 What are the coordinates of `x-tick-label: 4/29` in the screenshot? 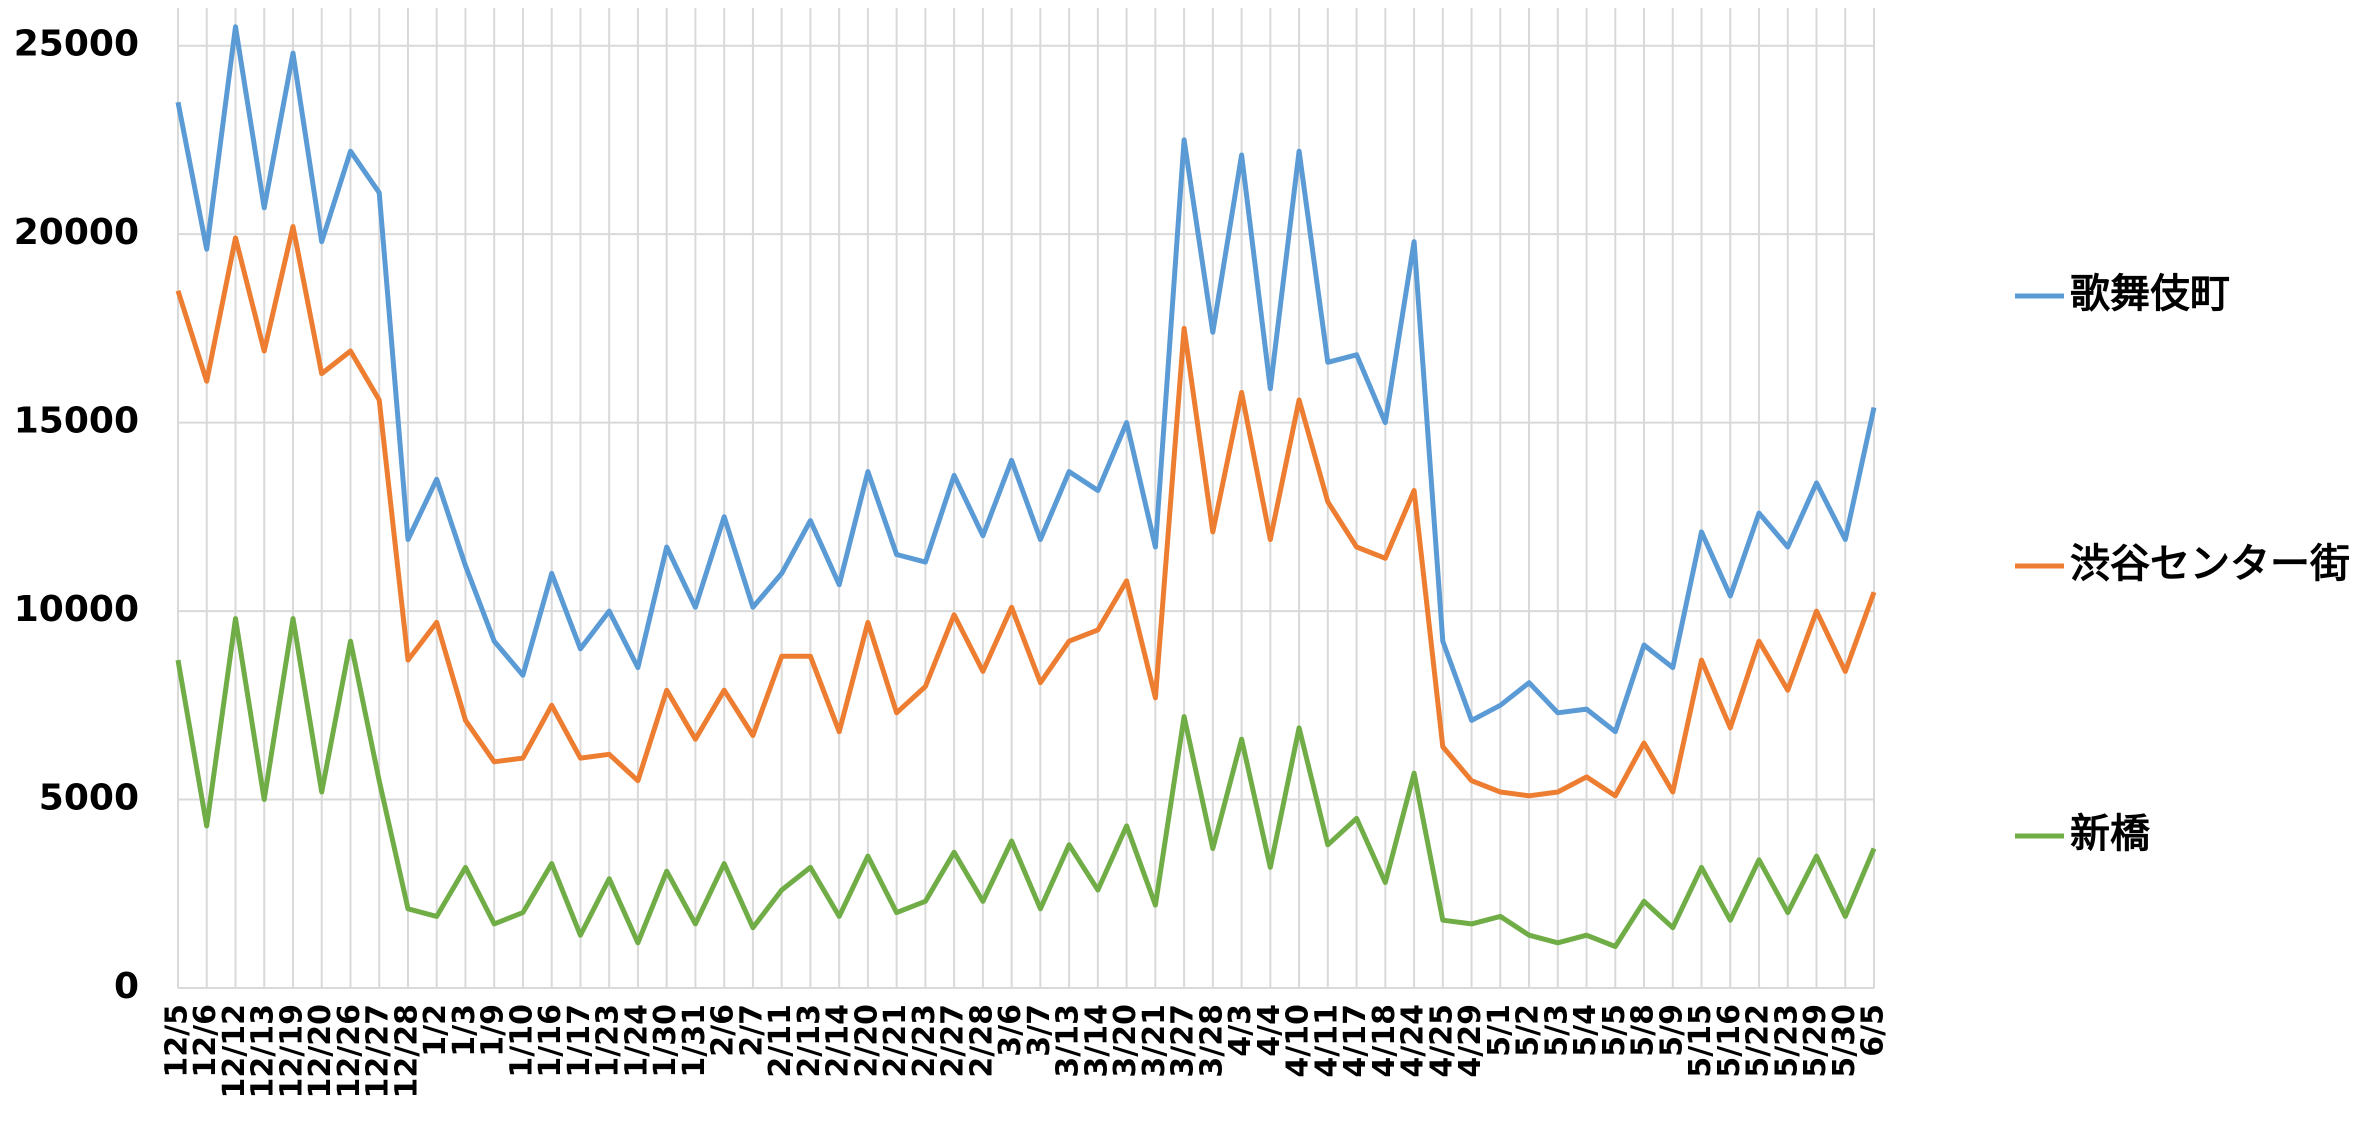 It's located at (1470, 1041).